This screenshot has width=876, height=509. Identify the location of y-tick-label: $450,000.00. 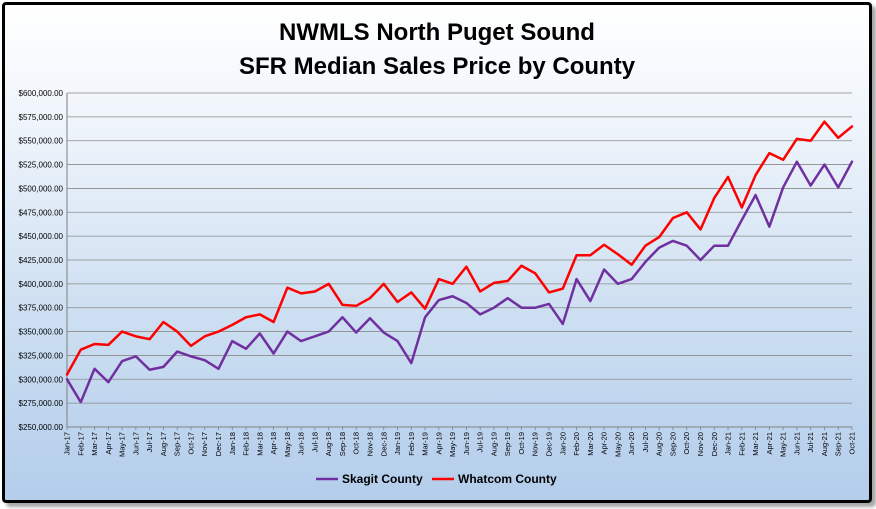
(41, 236).